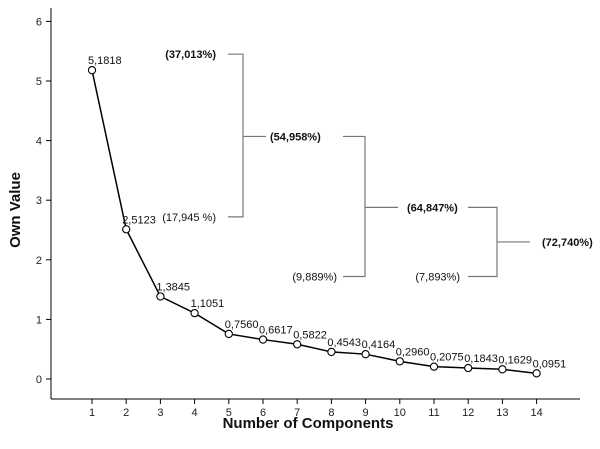  I want to click on y-axis-title: Own Value, so click(15, 210).